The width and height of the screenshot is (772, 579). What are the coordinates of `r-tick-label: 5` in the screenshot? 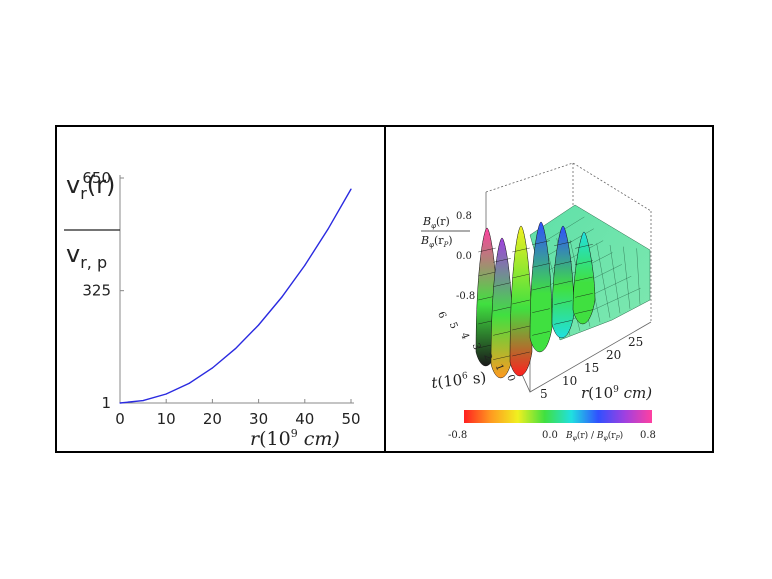 It's located at (544, 394).